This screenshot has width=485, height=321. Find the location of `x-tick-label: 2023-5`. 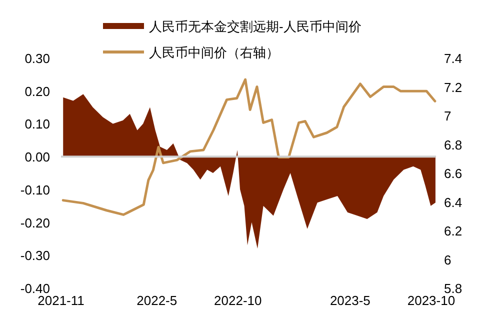

x-tick-label: 2023-5 is located at coordinates (350, 300).